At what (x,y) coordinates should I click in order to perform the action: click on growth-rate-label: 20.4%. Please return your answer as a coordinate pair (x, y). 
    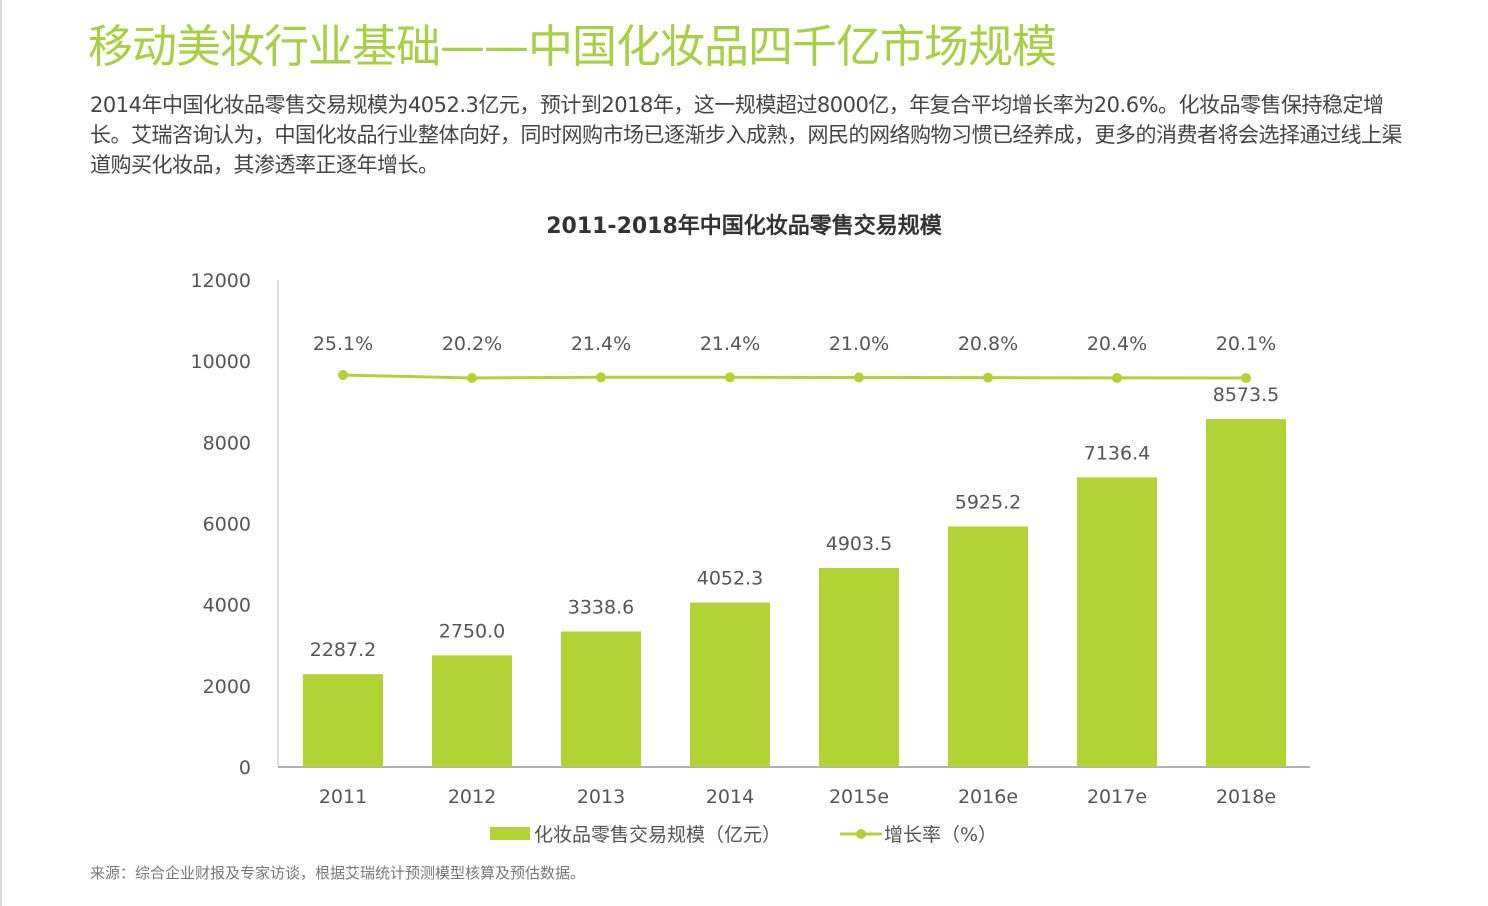
    Looking at the image, I should click on (1117, 344).